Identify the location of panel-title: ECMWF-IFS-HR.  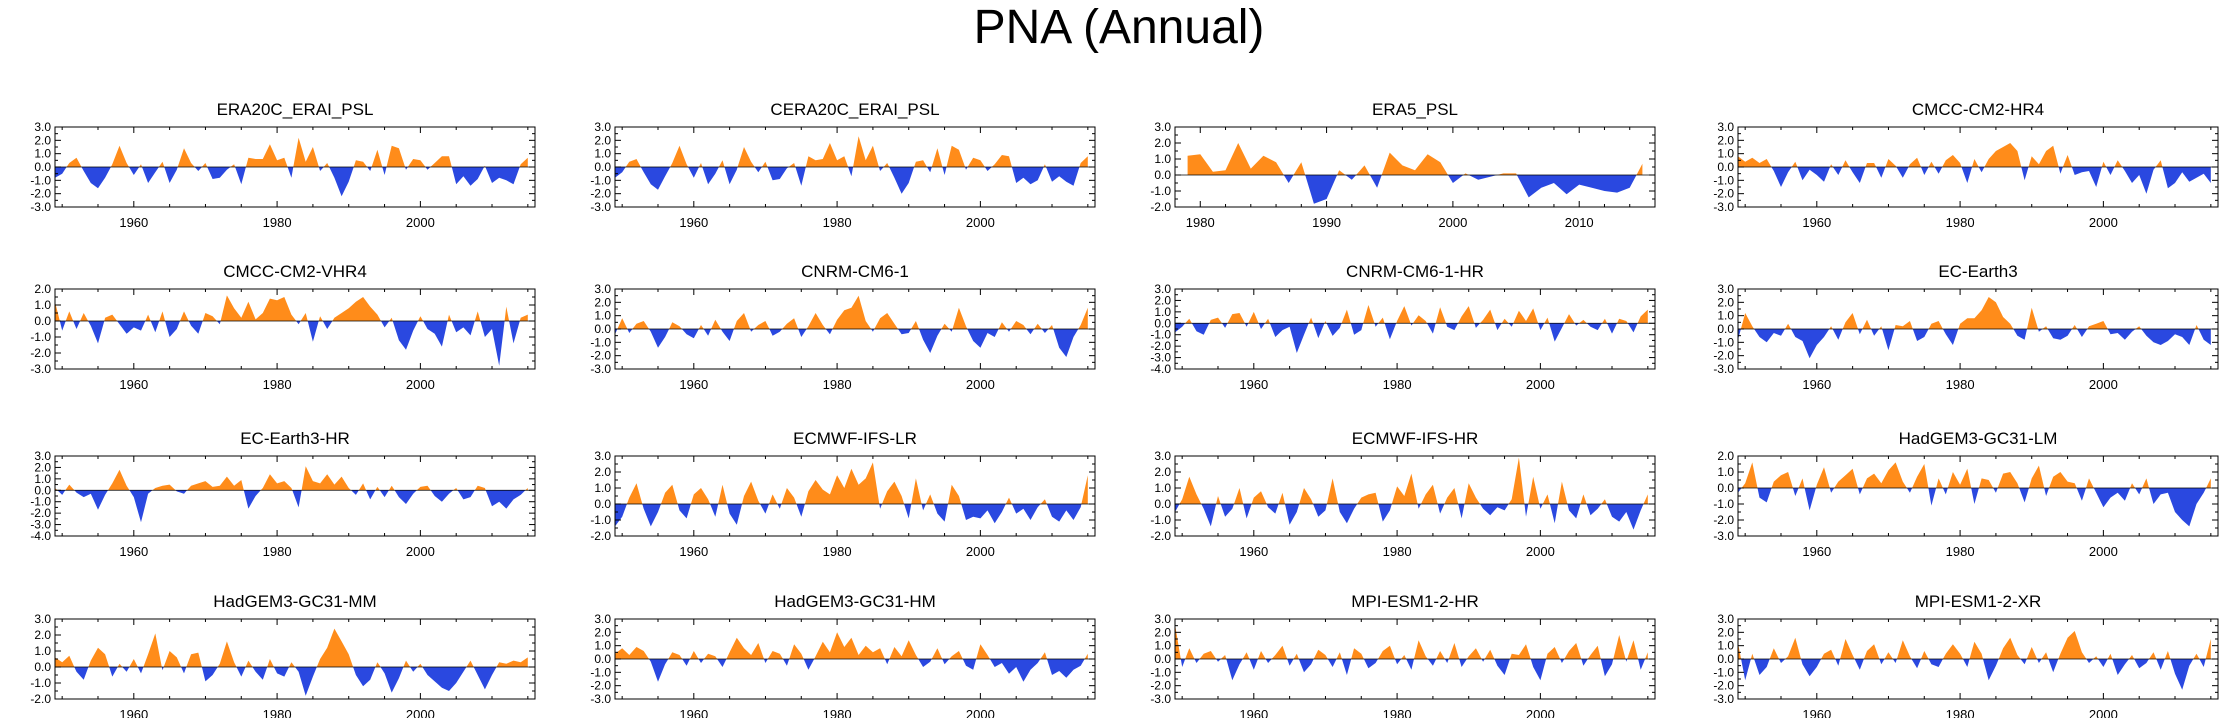
(1415, 438).